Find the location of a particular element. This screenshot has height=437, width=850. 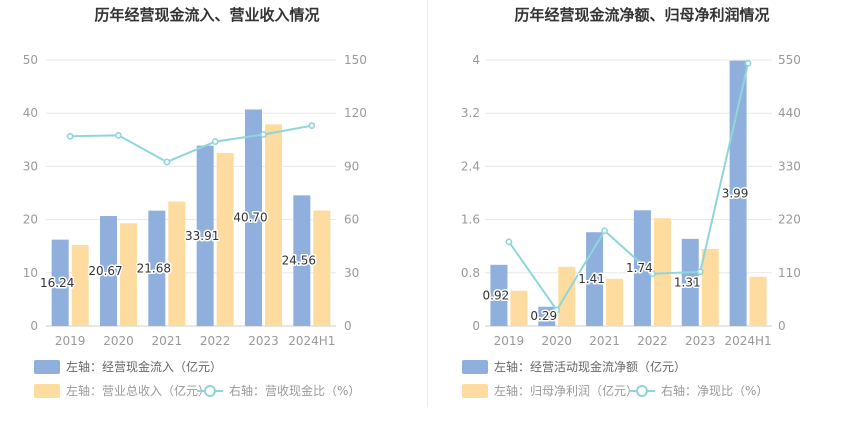

left-axis-tick: 30 is located at coordinates (30, 166).